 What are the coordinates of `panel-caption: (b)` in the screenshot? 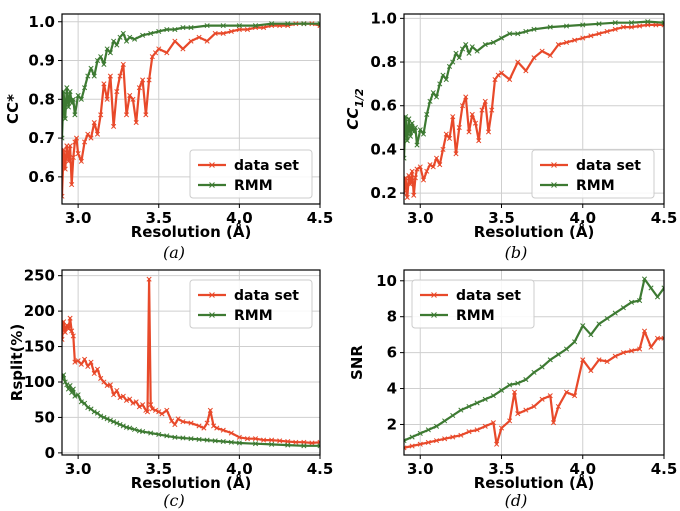 It's located at (516, 252).